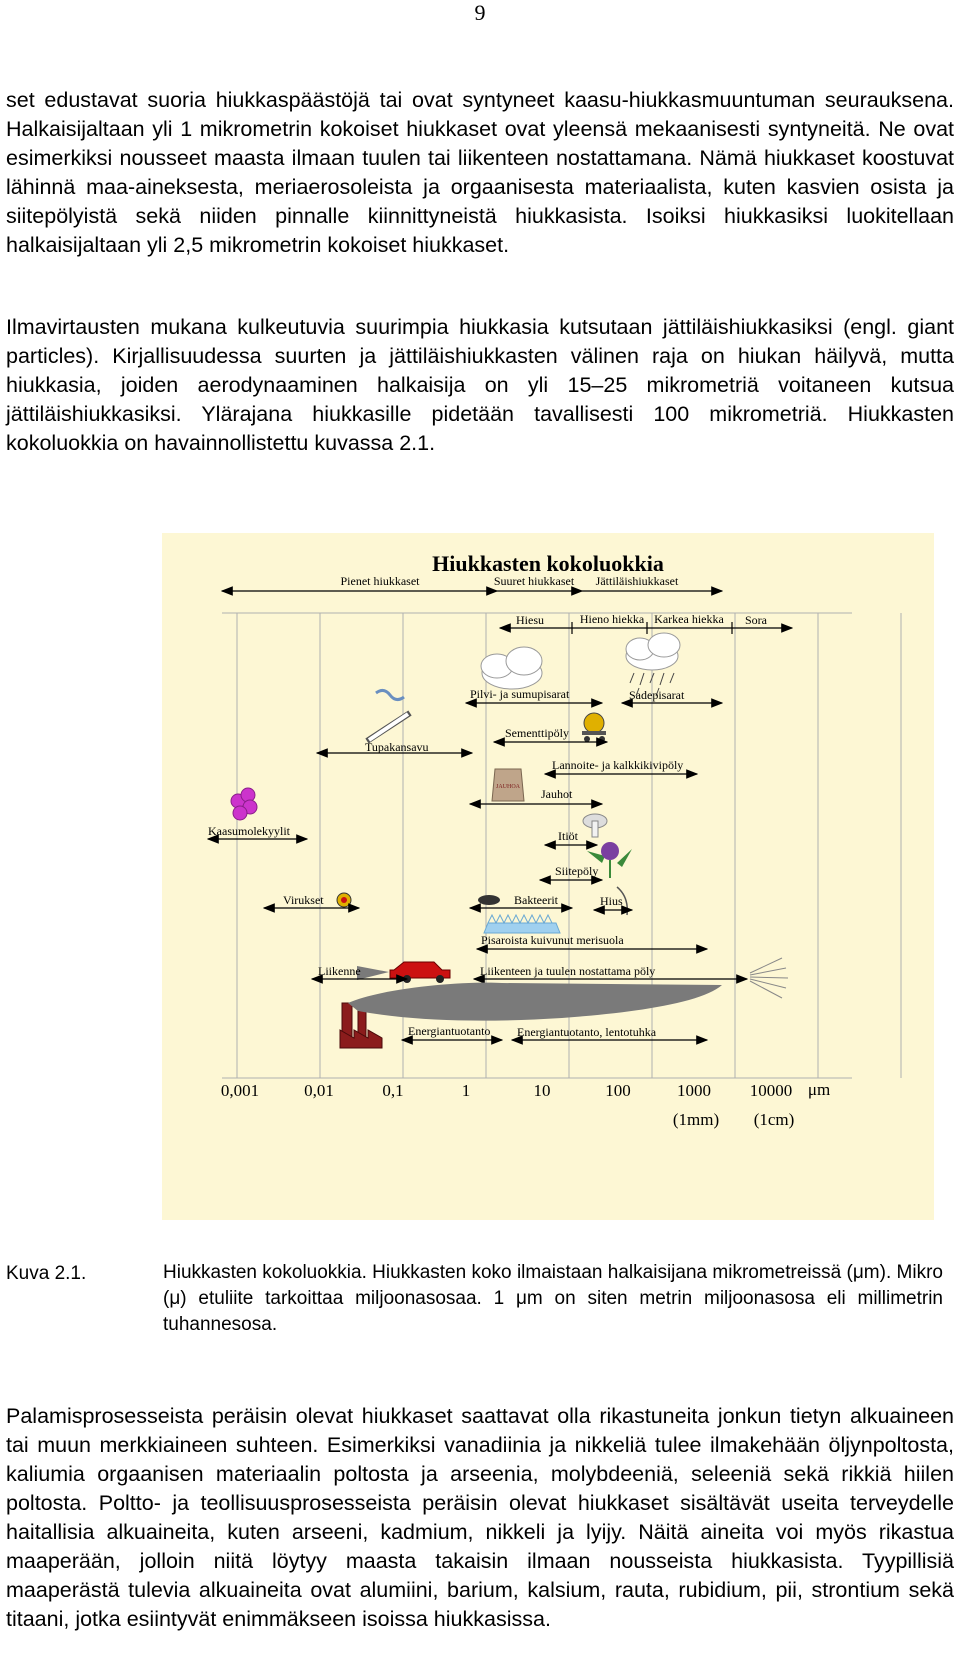  I want to click on label-bakteerit: Bakteerit, so click(536, 900).